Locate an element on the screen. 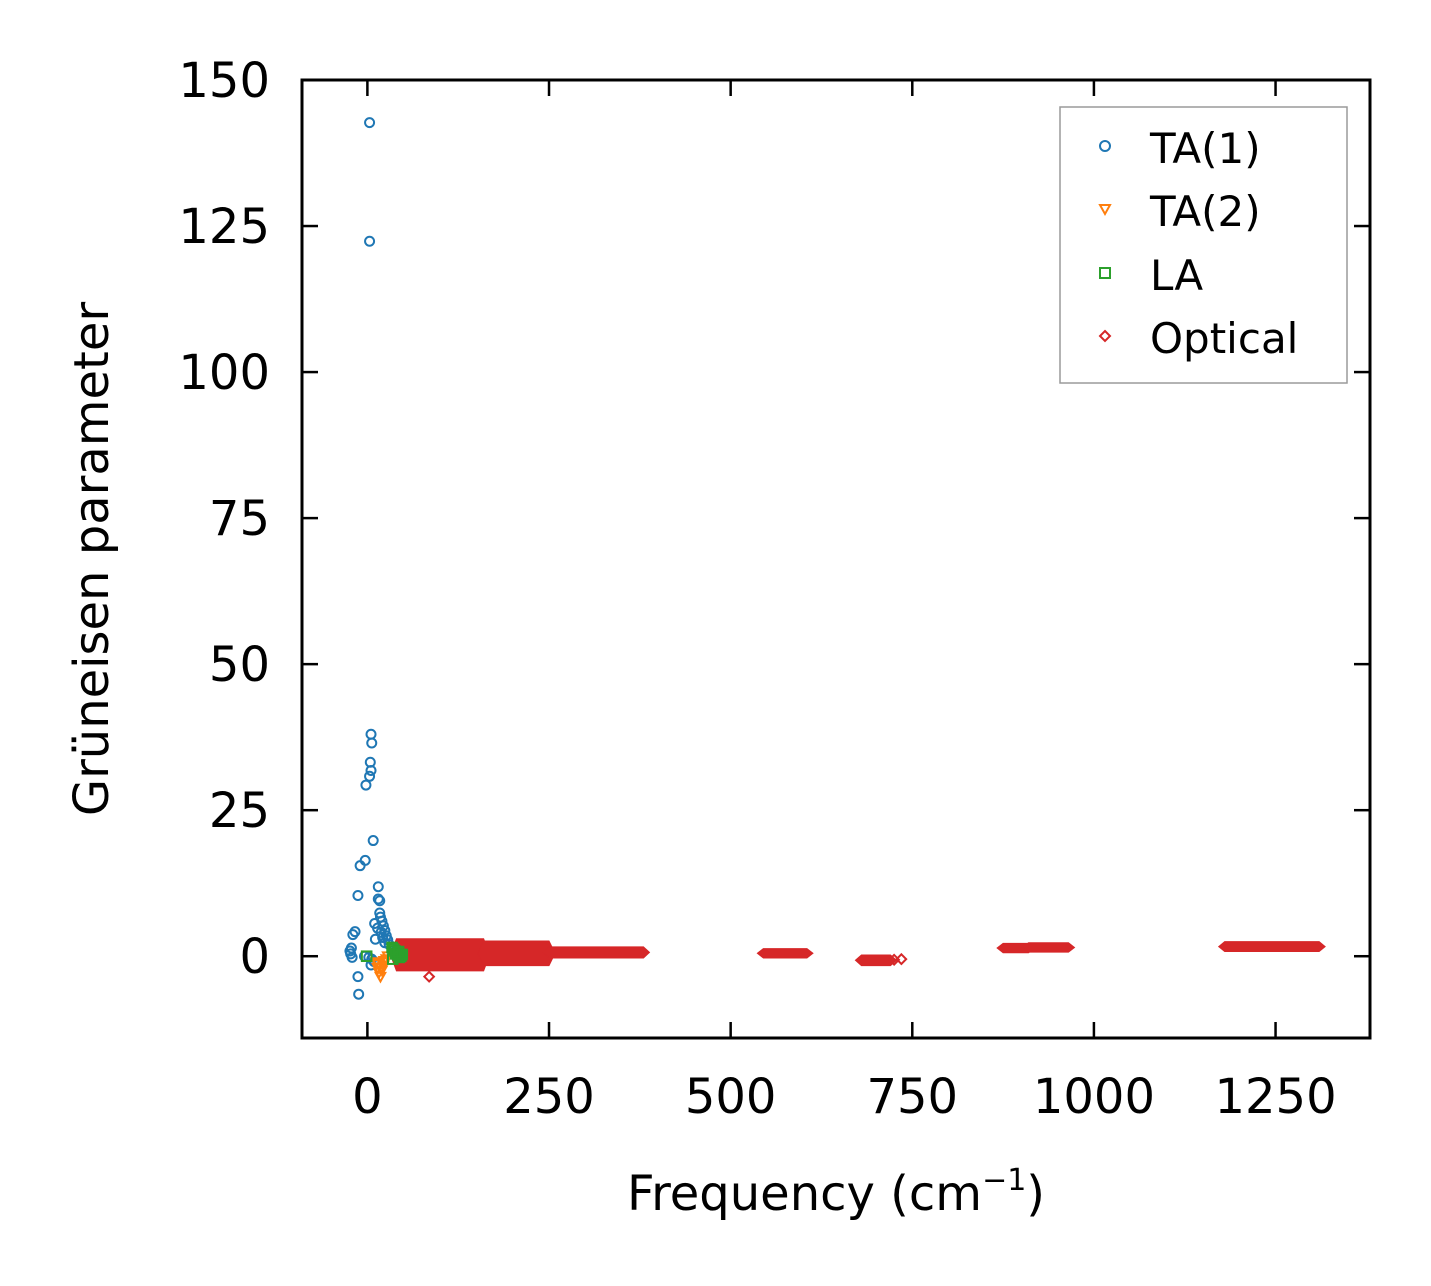 The image size is (1431, 1286). x-axis-title: Frequency (cm−1) is located at coordinates (836, 1192).